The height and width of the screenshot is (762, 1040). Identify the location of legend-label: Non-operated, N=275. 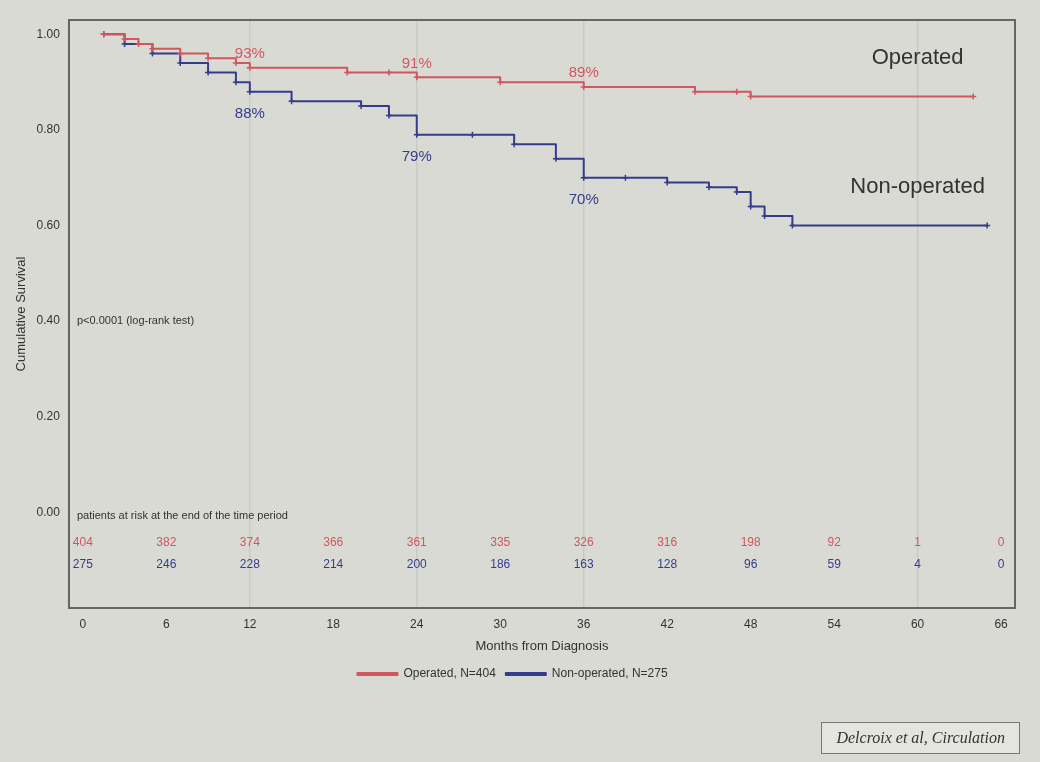
(609, 673).